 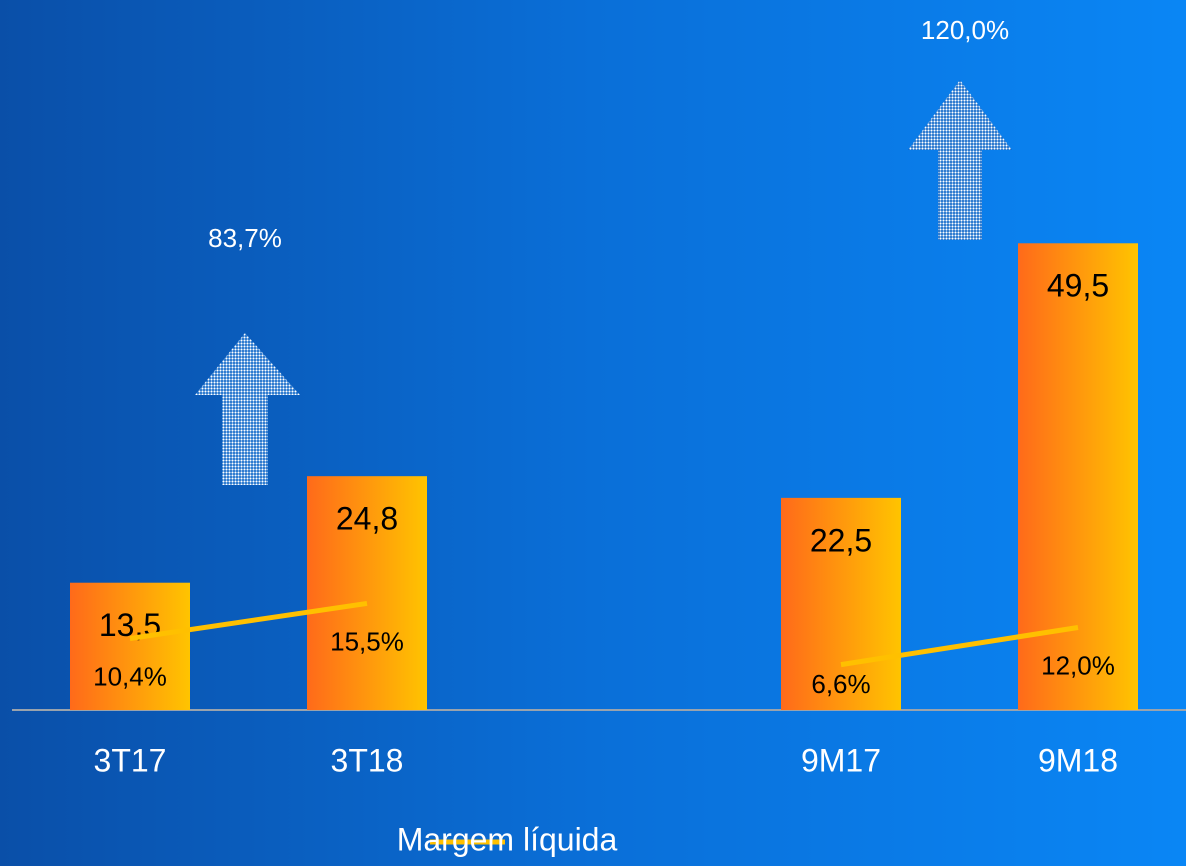 What do you see at coordinates (367, 641) in the screenshot?
I see `line-value-label: 15,5%` at bounding box center [367, 641].